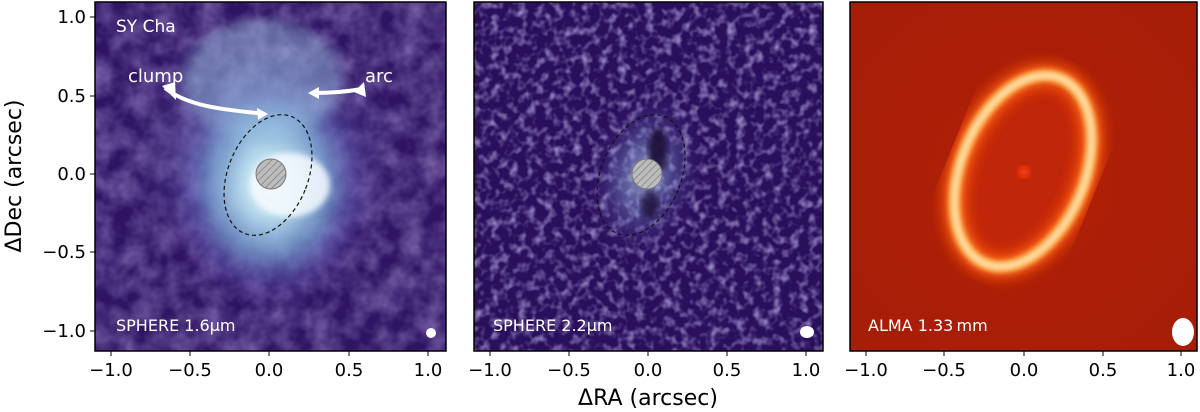  What do you see at coordinates (155, 76) in the screenshot?
I see `clump-label: clump` at bounding box center [155, 76].